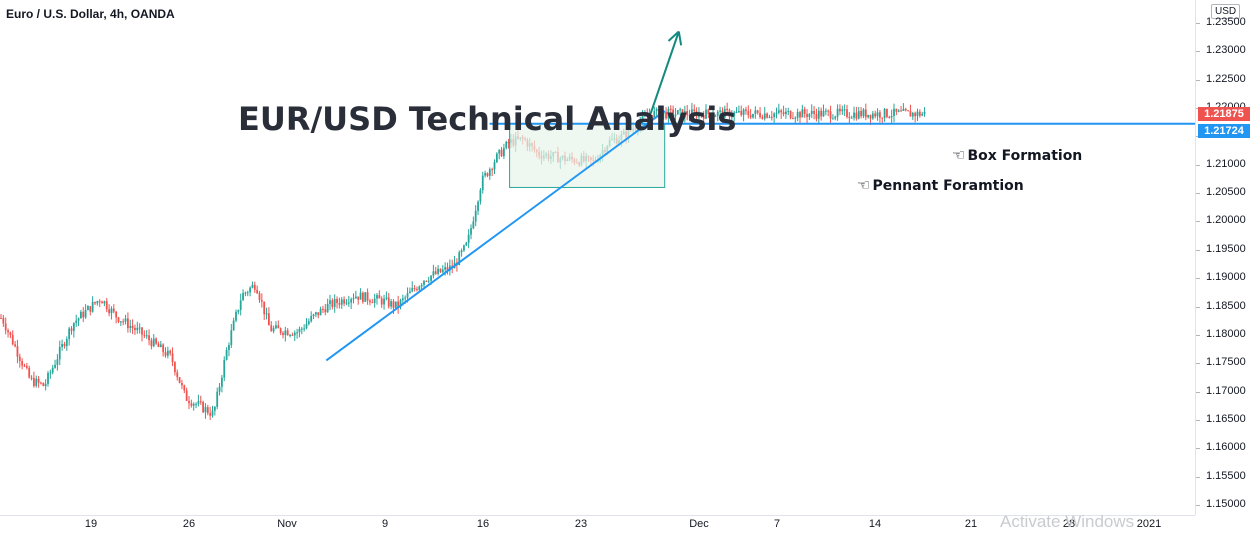  What do you see at coordinates (680, 38) in the screenshot?
I see `arrow-head` at bounding box center [680, 38].